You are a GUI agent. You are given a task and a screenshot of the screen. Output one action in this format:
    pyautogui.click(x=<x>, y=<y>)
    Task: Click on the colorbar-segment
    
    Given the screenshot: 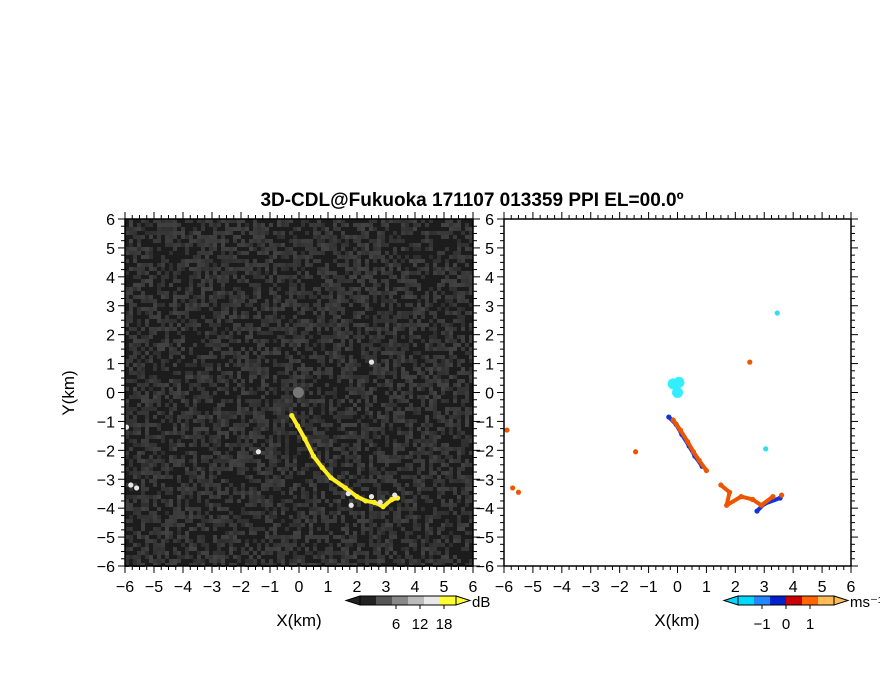 What is the action you would take?
    pyautogui.click(x=432, y=600)
    